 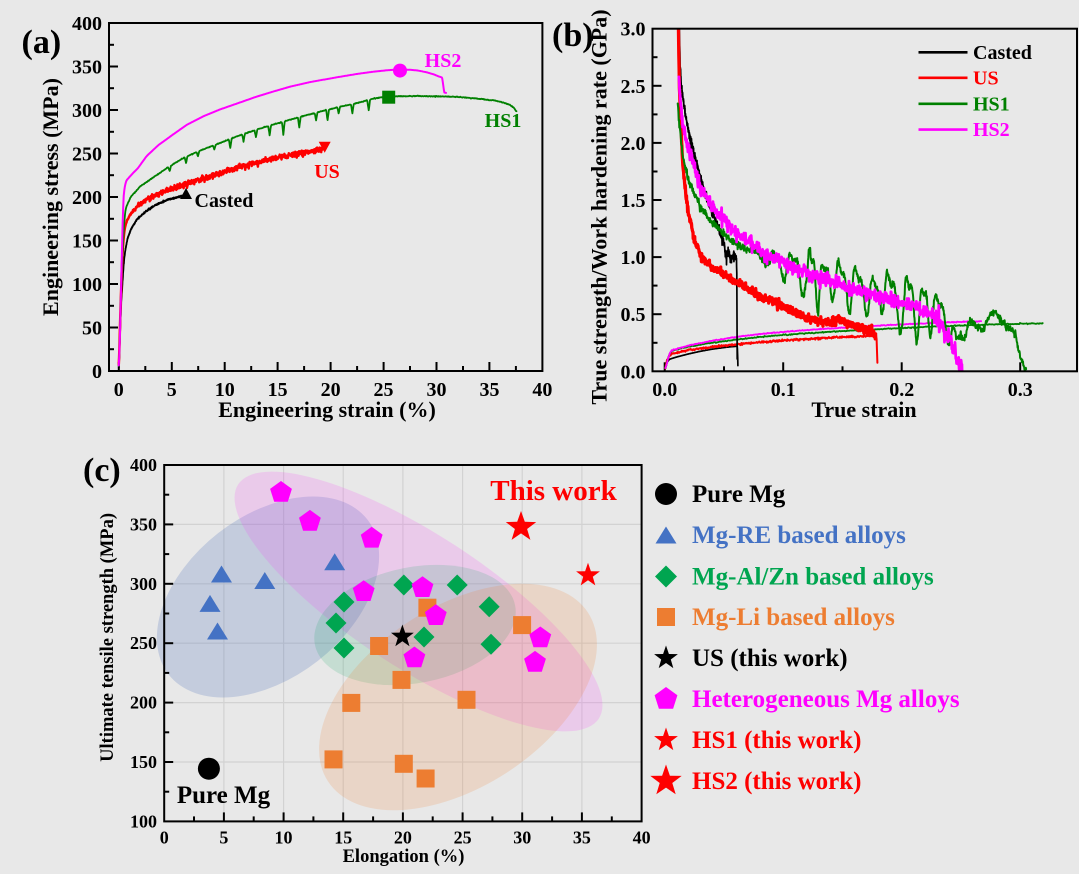 What do you see at coordinates (783, 390) in the screenshot?
I see `svg-text: 0.1` at bounding box center [783, 390].